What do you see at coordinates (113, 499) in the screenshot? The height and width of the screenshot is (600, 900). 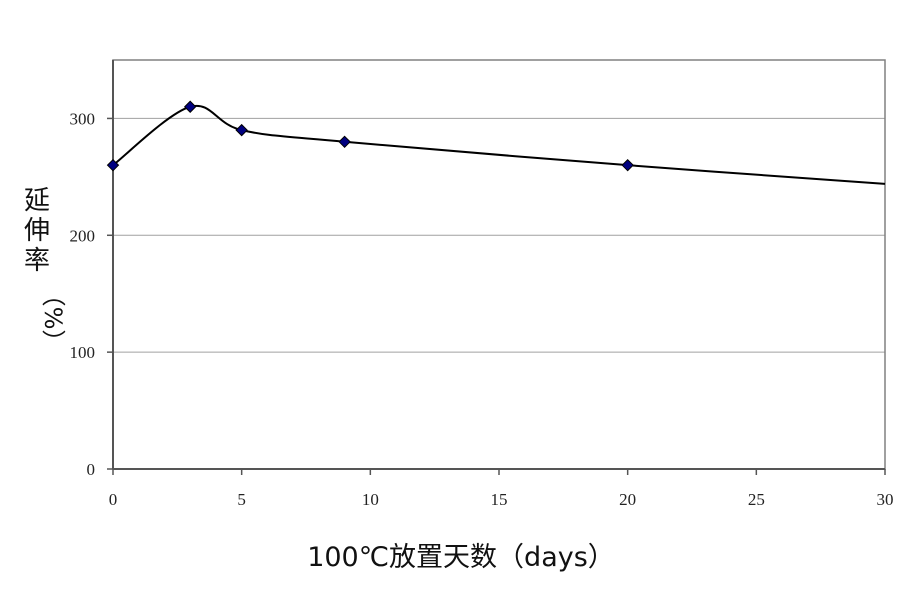 I see `x-tick-label: 0` at bounding box center [113, 499].